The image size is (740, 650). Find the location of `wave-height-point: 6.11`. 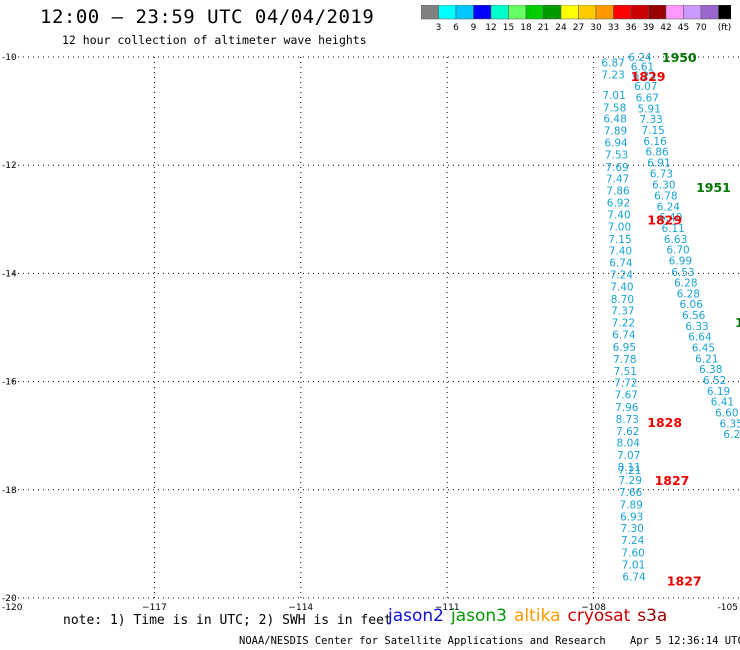

wave-height-point: 6.11 is located at coordinates (672, 229).